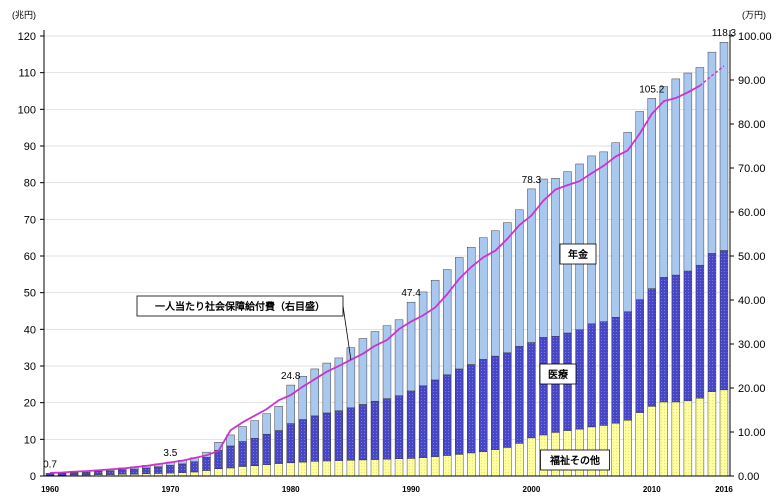 This screenshot has height=500, width=779. Describe the element at coordinates (242, 454) in the screenshot. I see `bar-医療-1976` at that location.